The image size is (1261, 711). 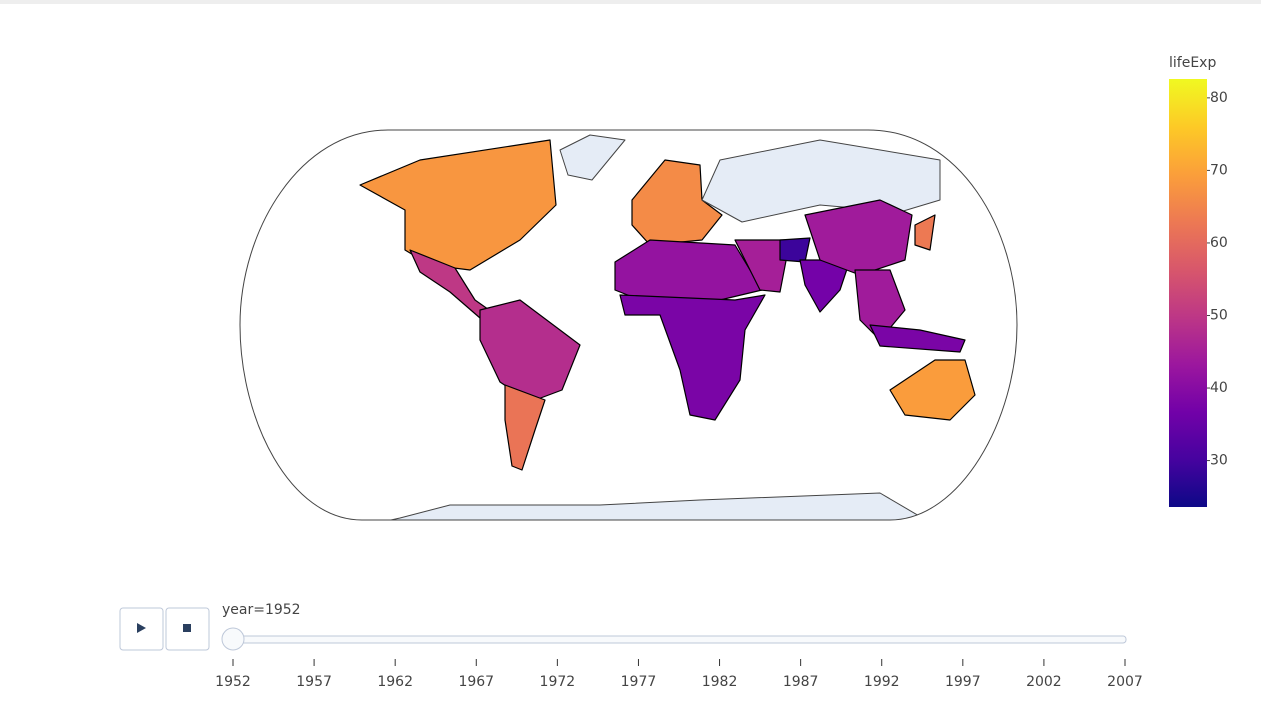 I want to click on top-bar, so click(x=630, y=2).